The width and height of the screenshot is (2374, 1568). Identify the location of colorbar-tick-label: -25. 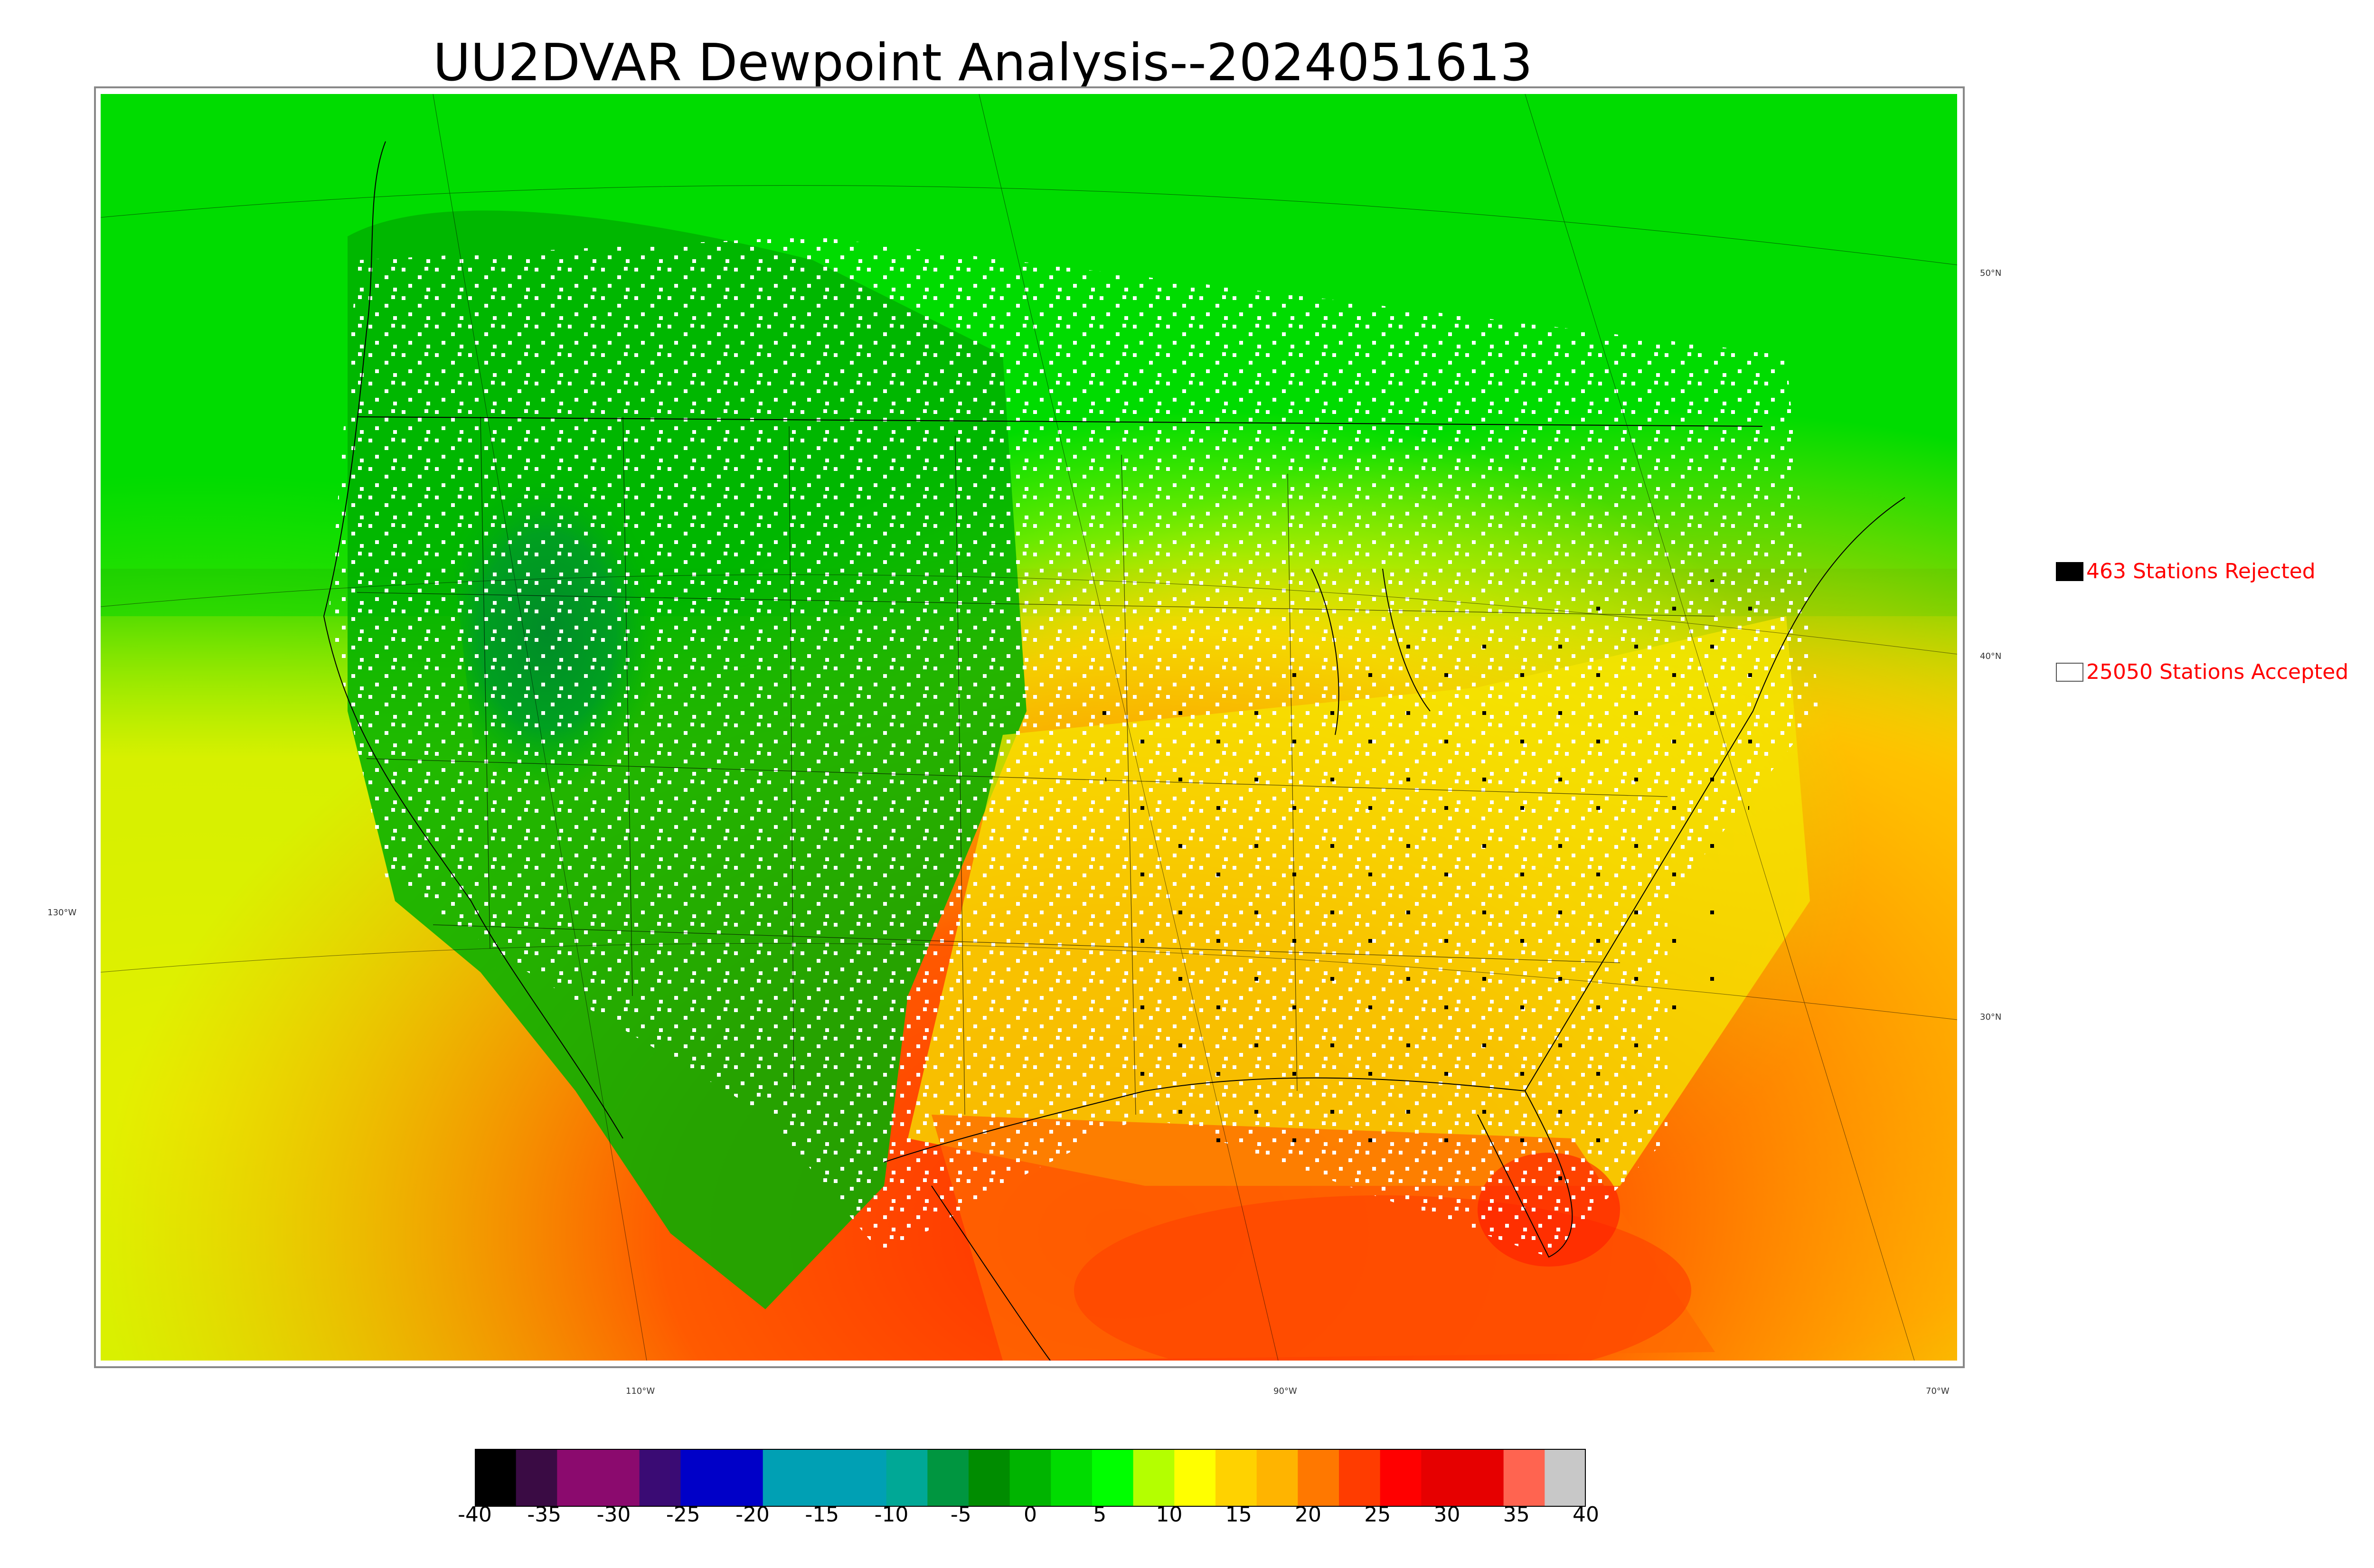
(683, 1515).